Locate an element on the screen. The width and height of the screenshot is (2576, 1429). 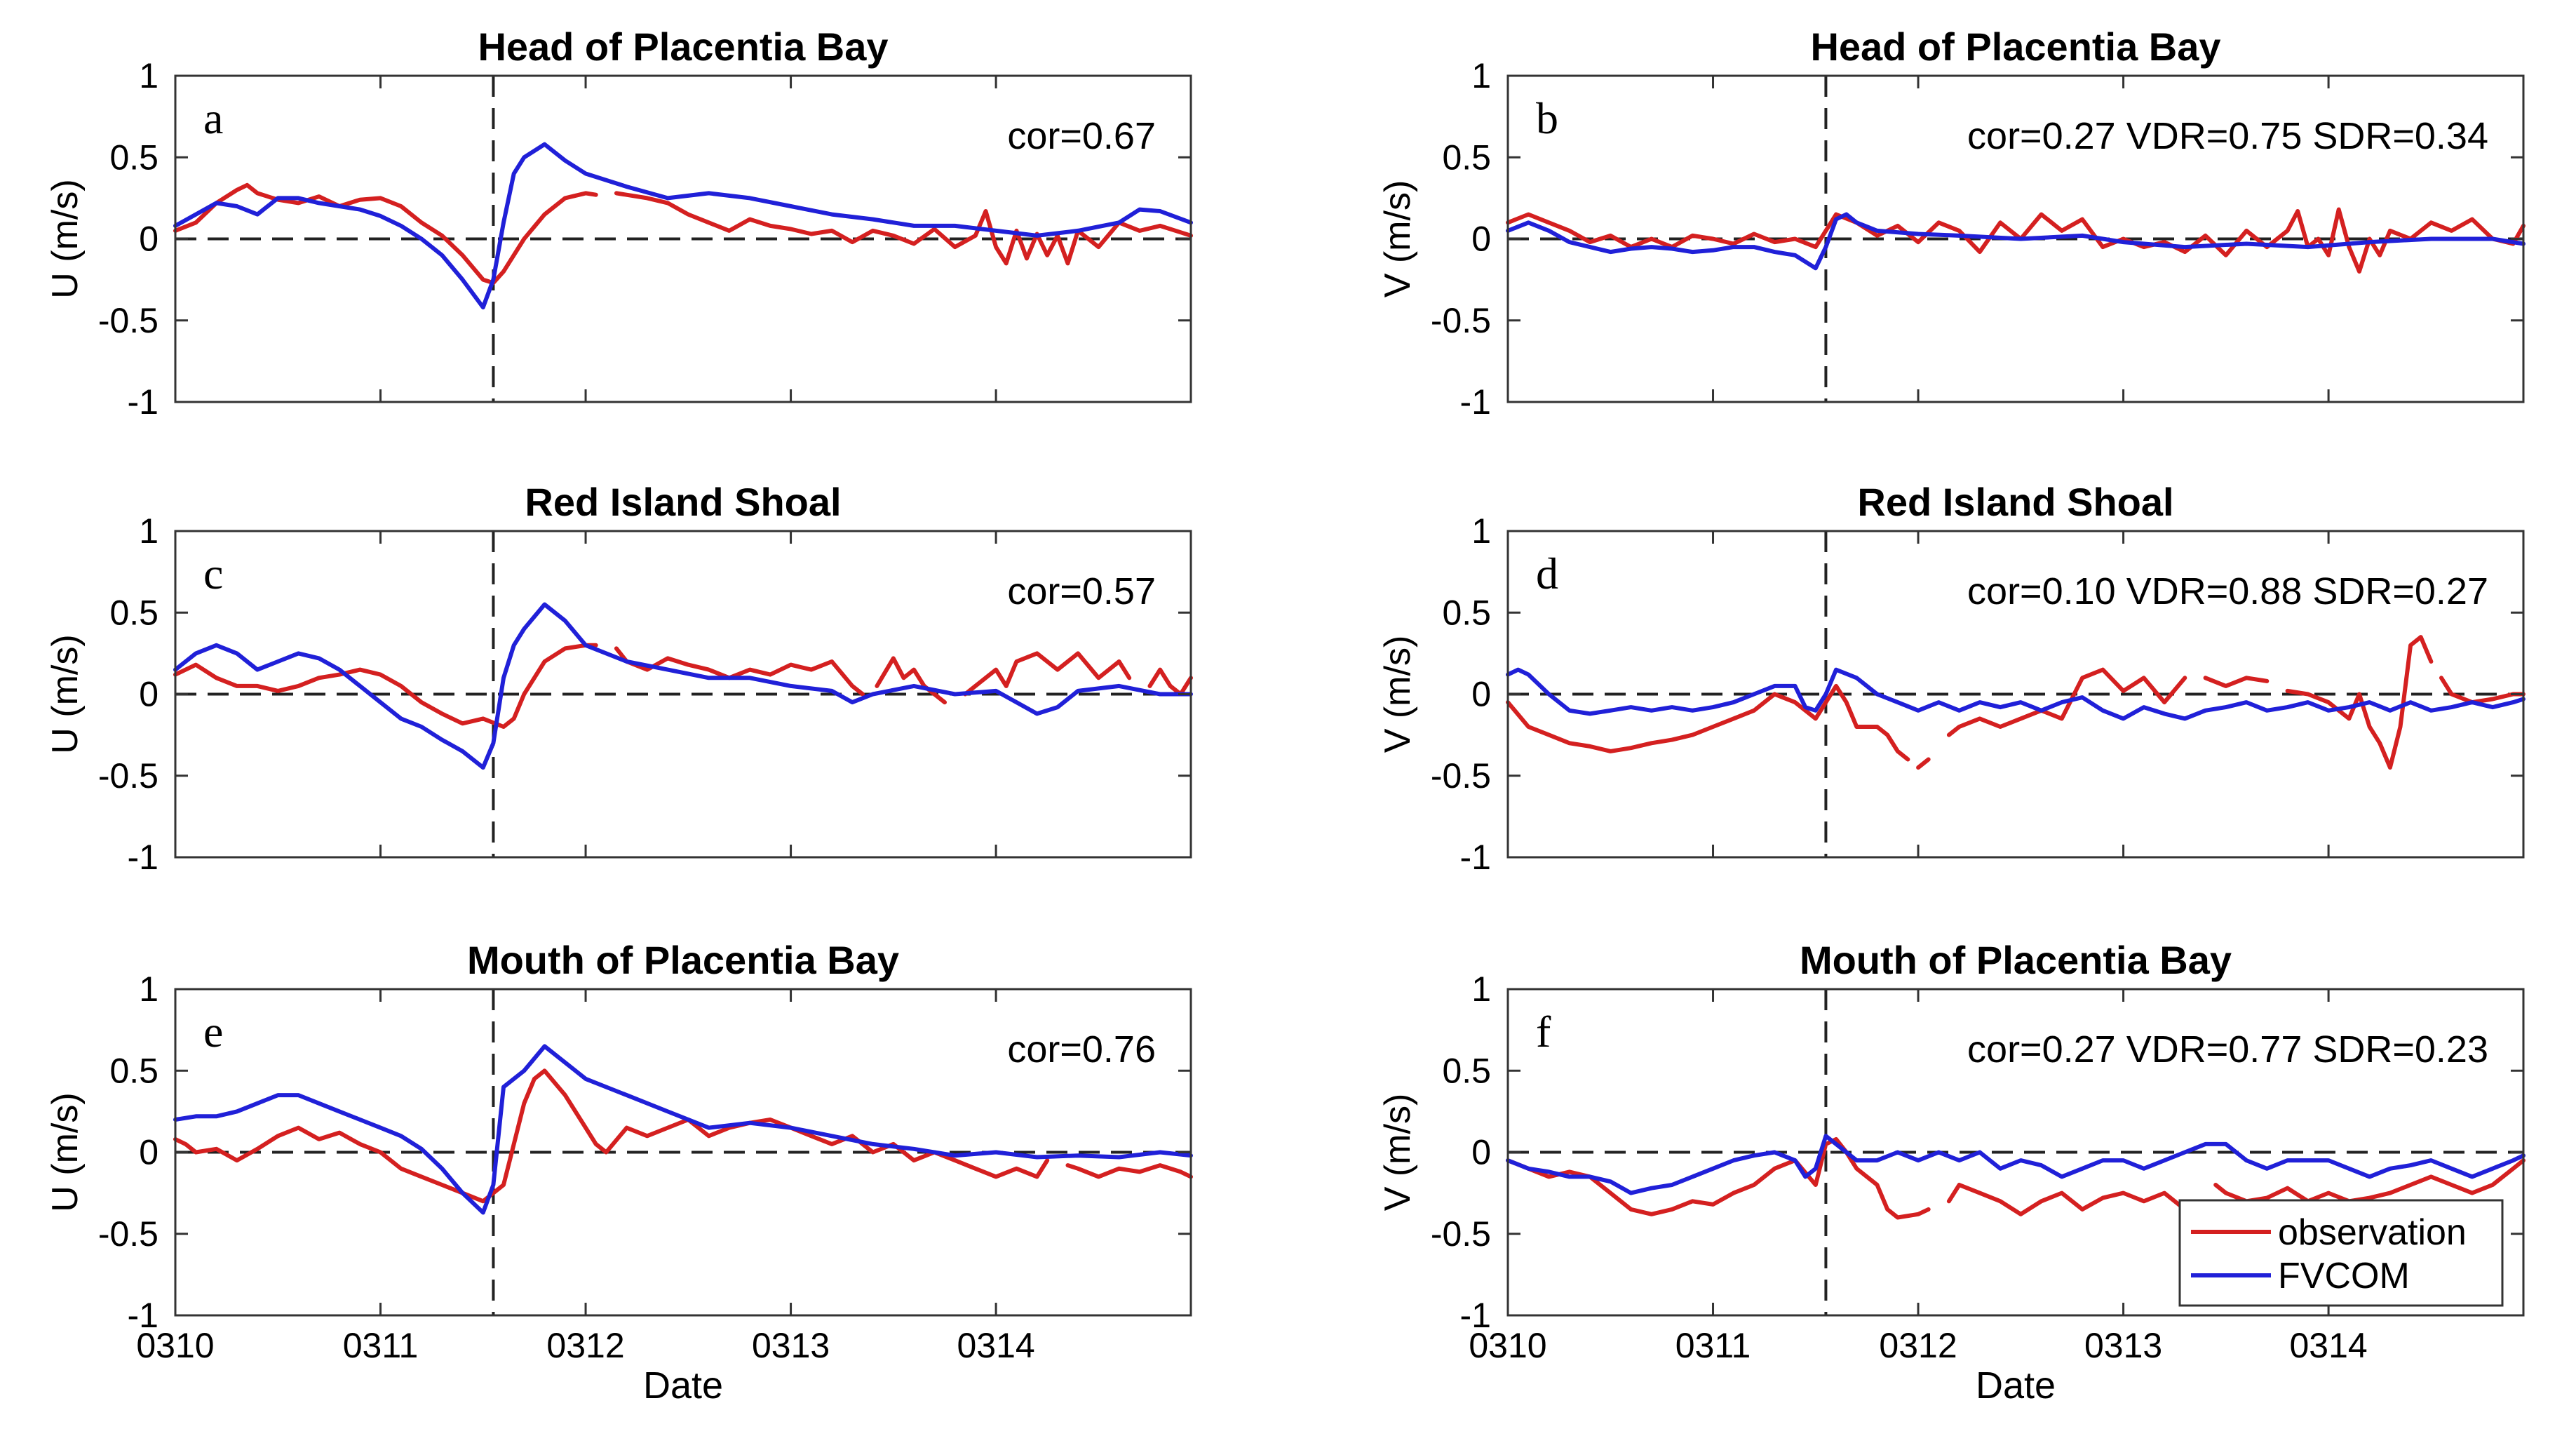
stats-annotation: cor=0.27 VDR=0.75 SDR=0.34 is located at coordinates (2227, 136).